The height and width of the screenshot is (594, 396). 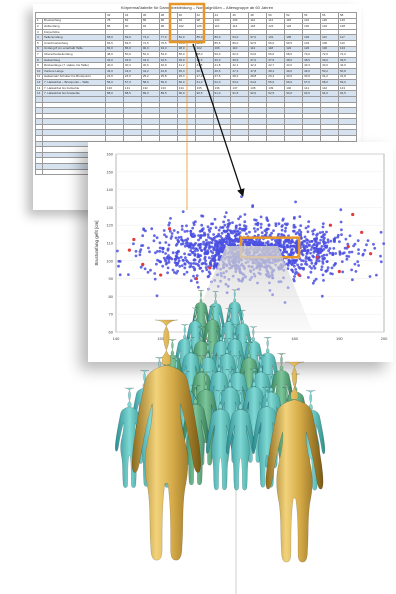 What do you see at coordinates (339, 338) in the screenshot?
I see `x-tick-label: 190` at bounding box center [339, 338].